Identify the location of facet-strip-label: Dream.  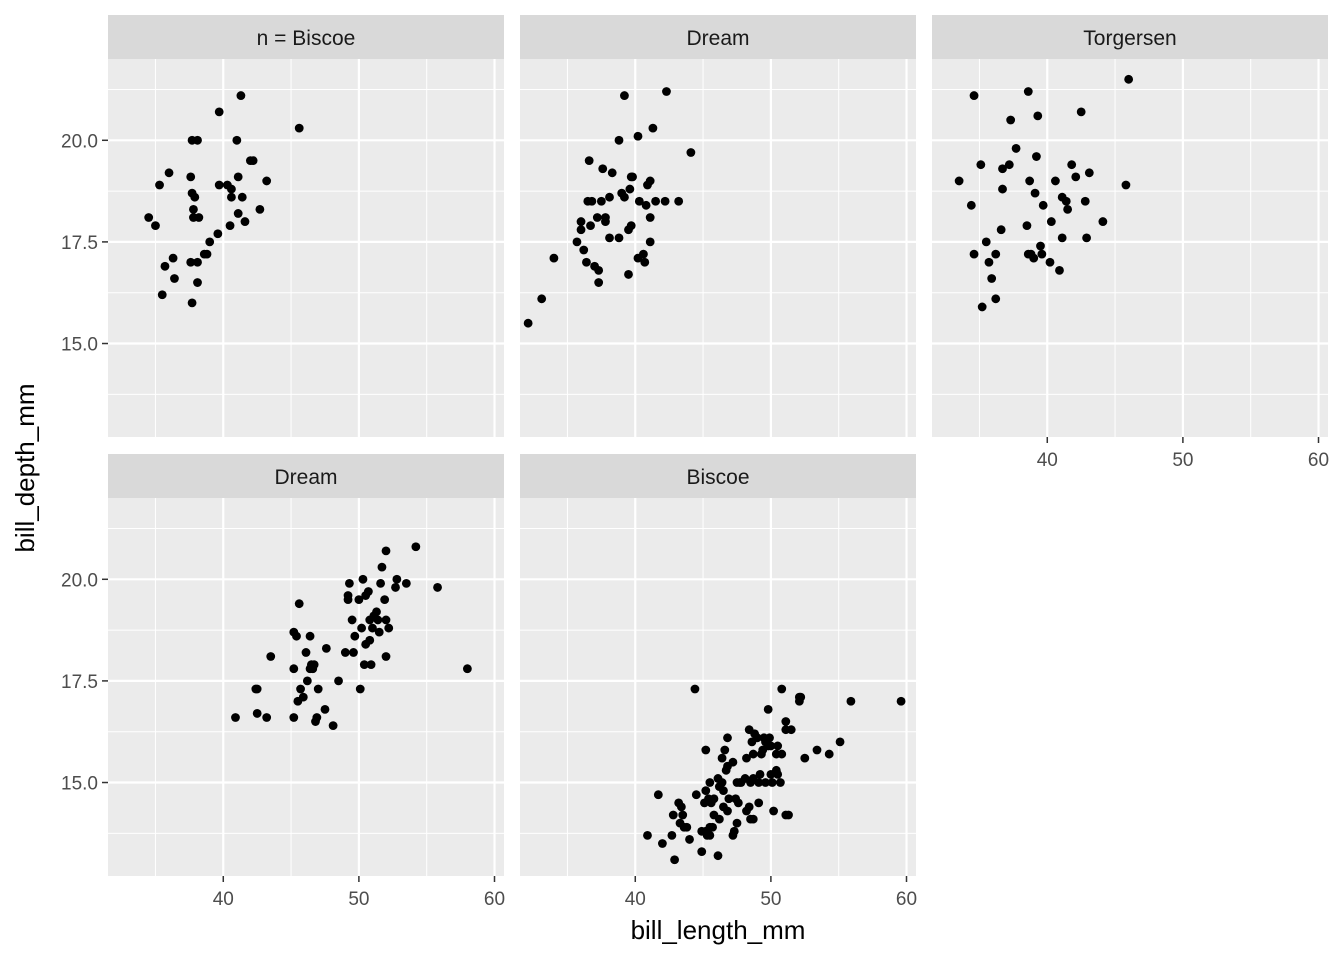
(305, 477).